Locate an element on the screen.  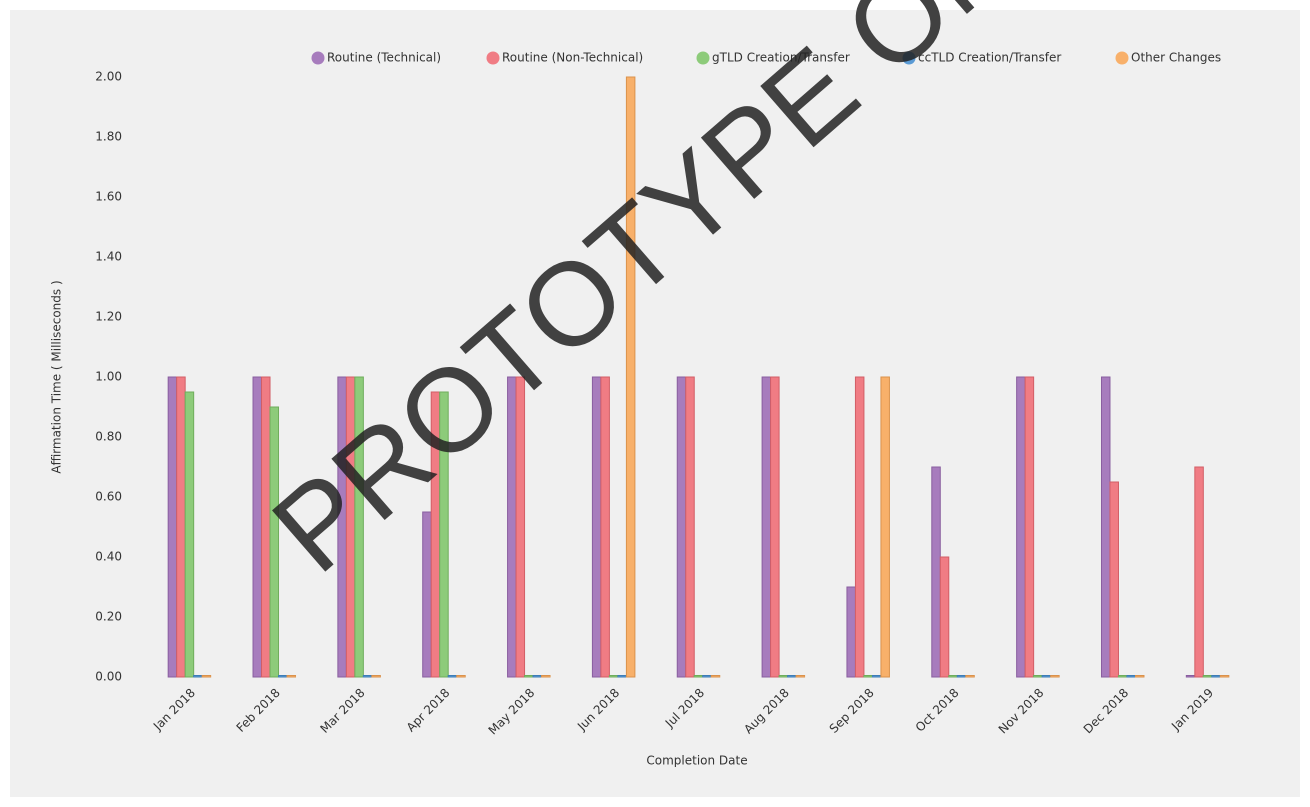
y-tick-label: 1.40 is located at coordinates (108, 257).